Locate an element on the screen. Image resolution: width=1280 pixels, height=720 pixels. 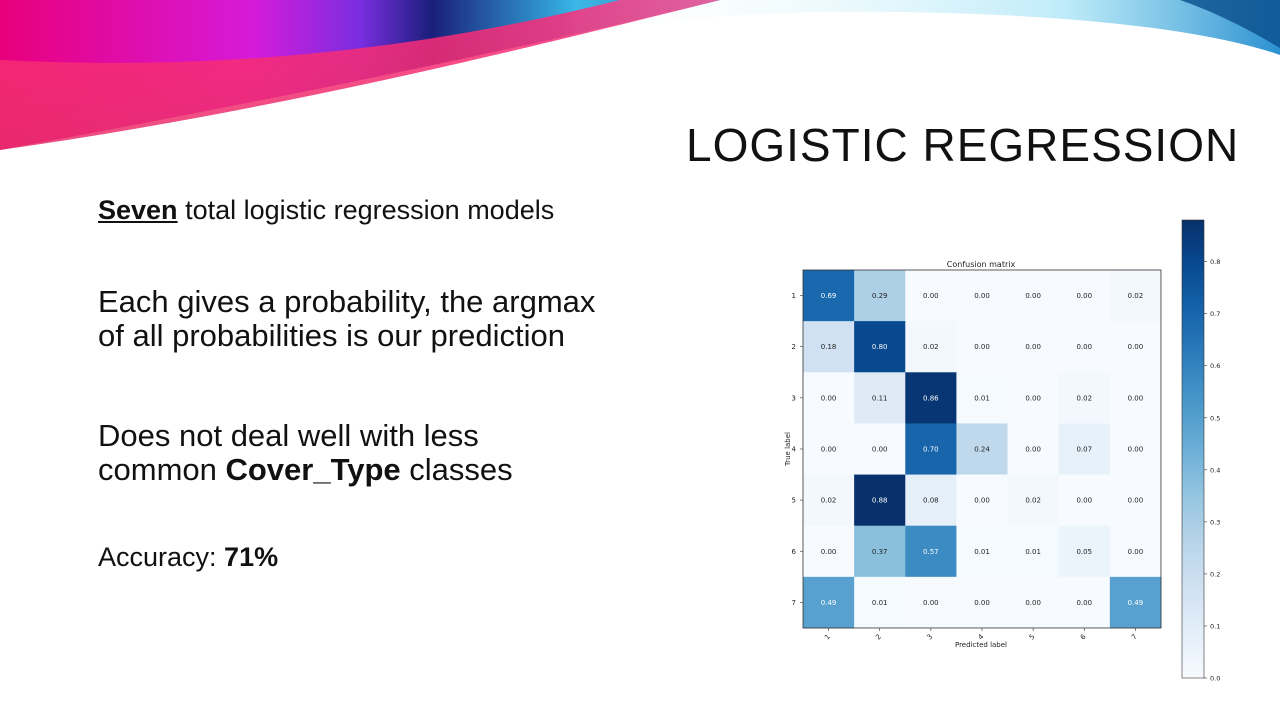
y-tick-label: 3 is located at coordinates (794, 398).